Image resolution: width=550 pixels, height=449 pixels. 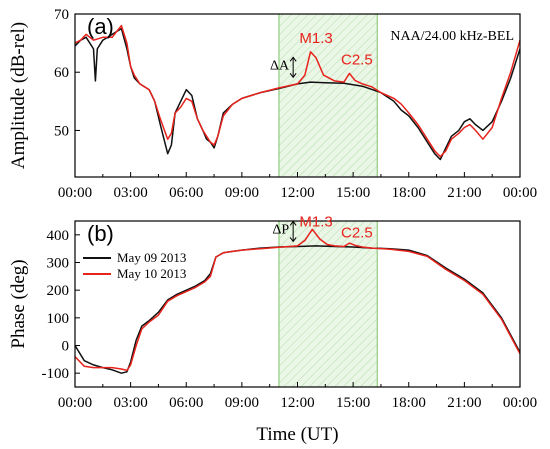 What do you see at coordinates (61, 15) in the screenshot?
I see `y-tick-label: 70` at bounding box center [61, 15].